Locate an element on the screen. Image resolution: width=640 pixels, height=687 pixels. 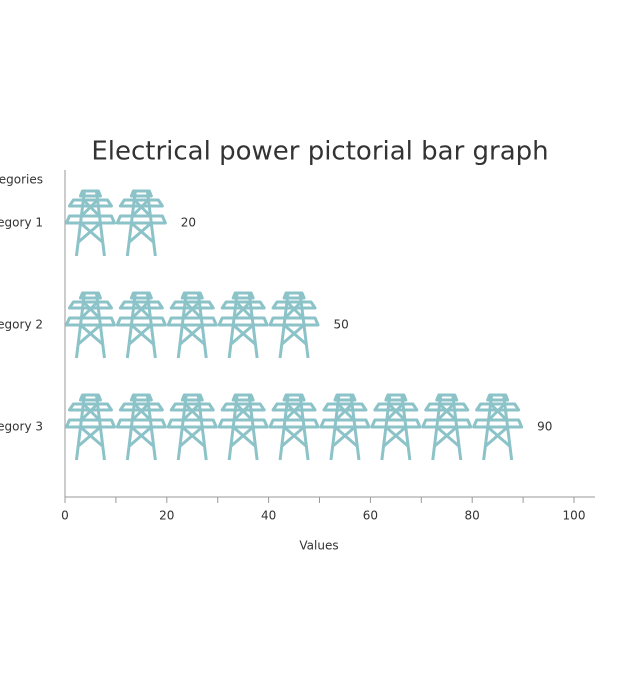
chart-title: Electrical power pictorial bar graph is located at coordinates (319, 152).